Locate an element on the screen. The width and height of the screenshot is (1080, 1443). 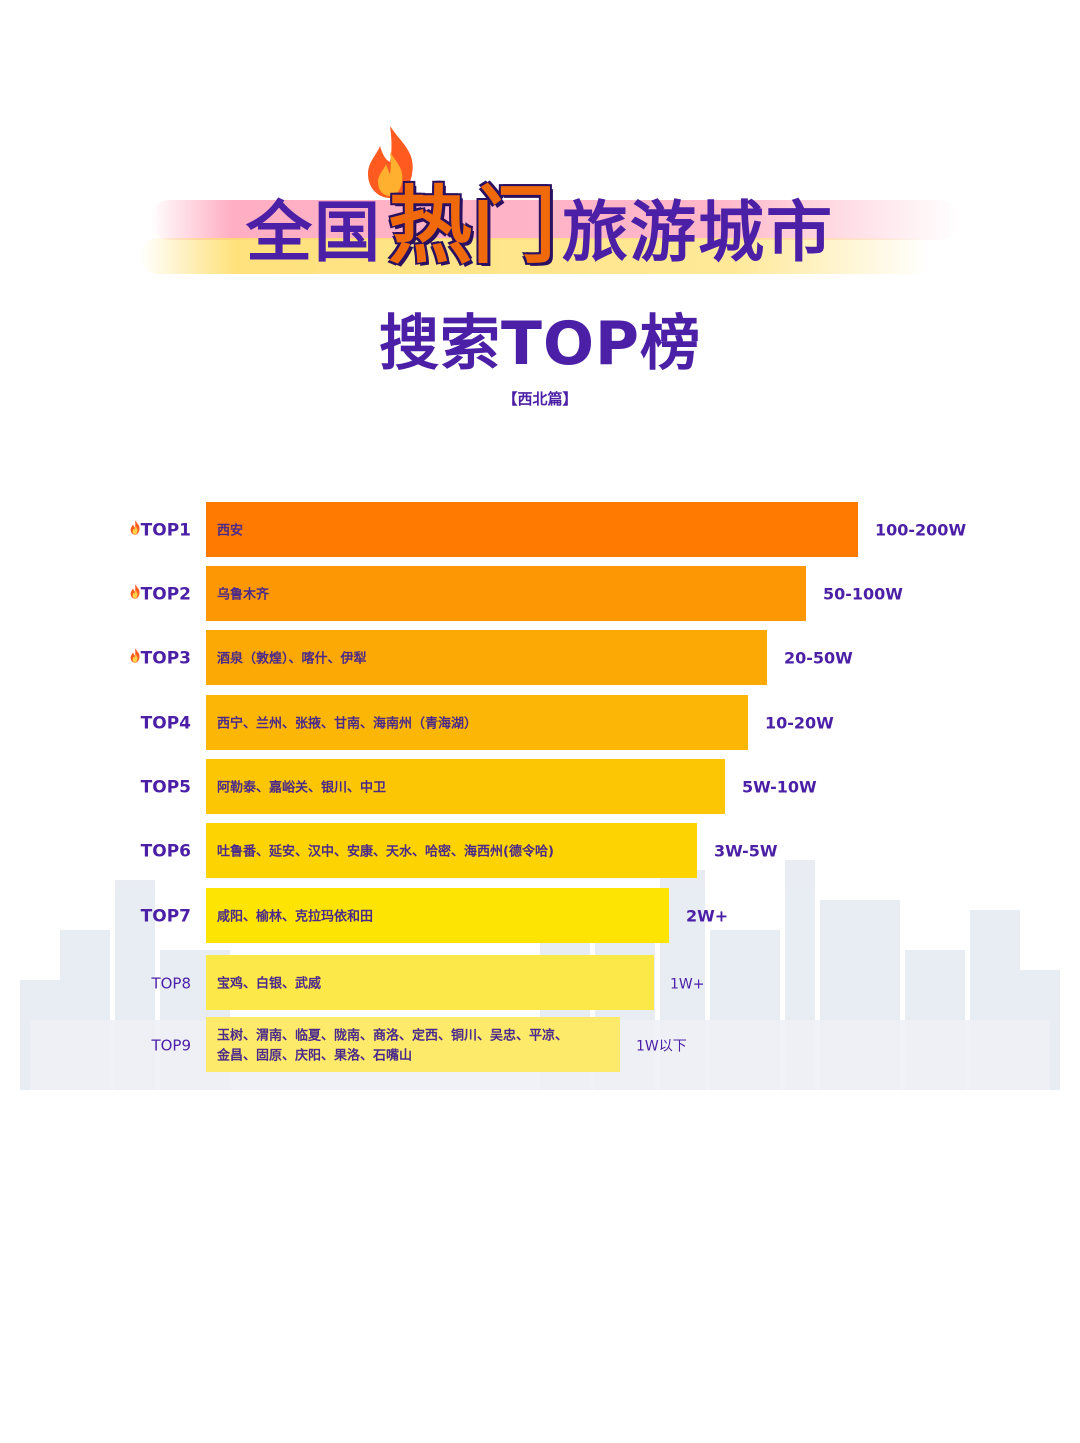
rank-label: TOP5 is located at coordinates (166, 788).